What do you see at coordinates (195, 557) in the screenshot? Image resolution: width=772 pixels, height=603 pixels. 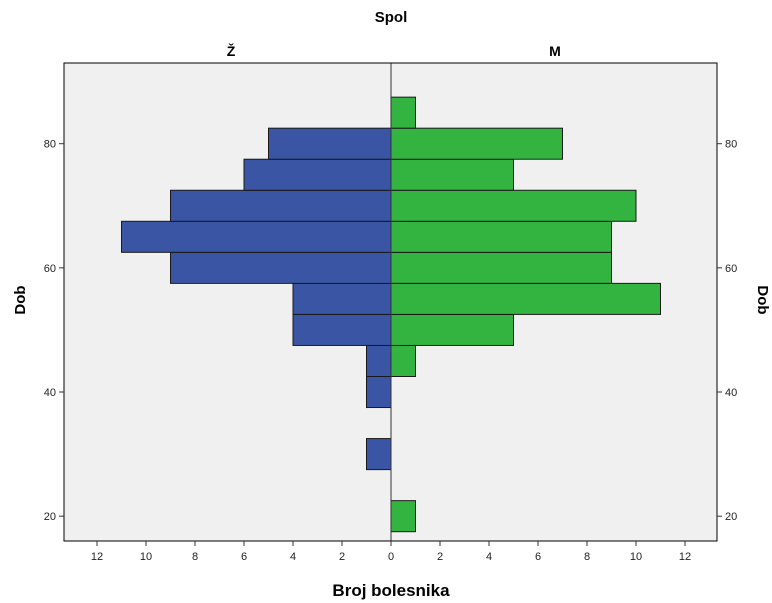 I see `x-tick-label-2: 8` at bounding box center [195, 557].